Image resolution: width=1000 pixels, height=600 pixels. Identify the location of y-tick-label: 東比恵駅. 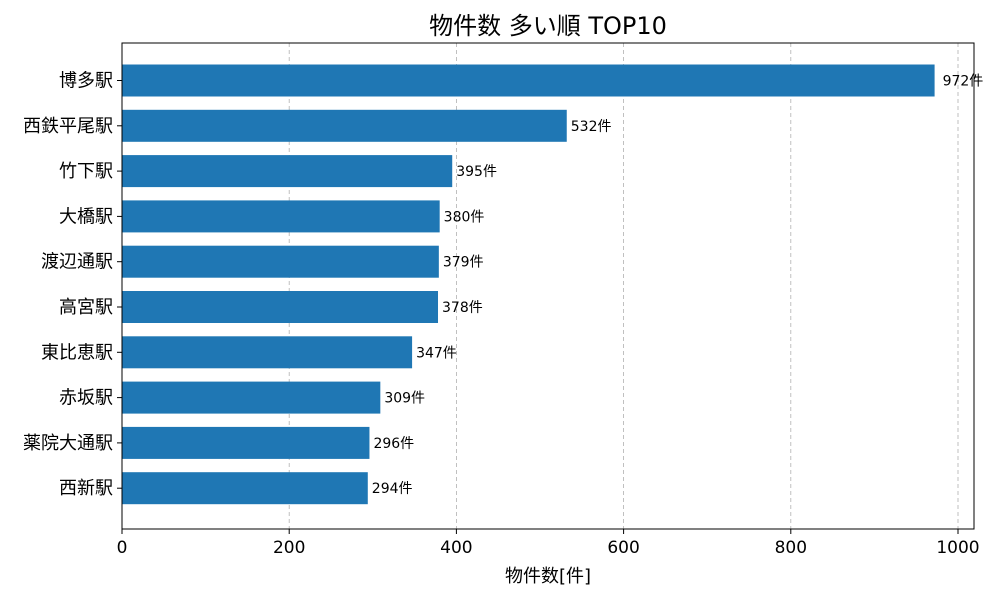
(77, 352).